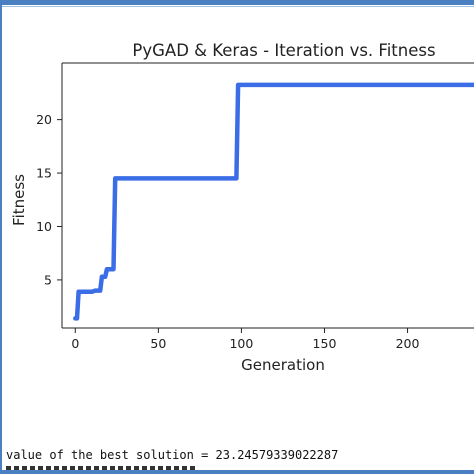 The height and width of the screenshot is (474, 474). Describe the element at coordinates (44, 119) in the screenshot. I see `y-tick-label: 20` at that location.